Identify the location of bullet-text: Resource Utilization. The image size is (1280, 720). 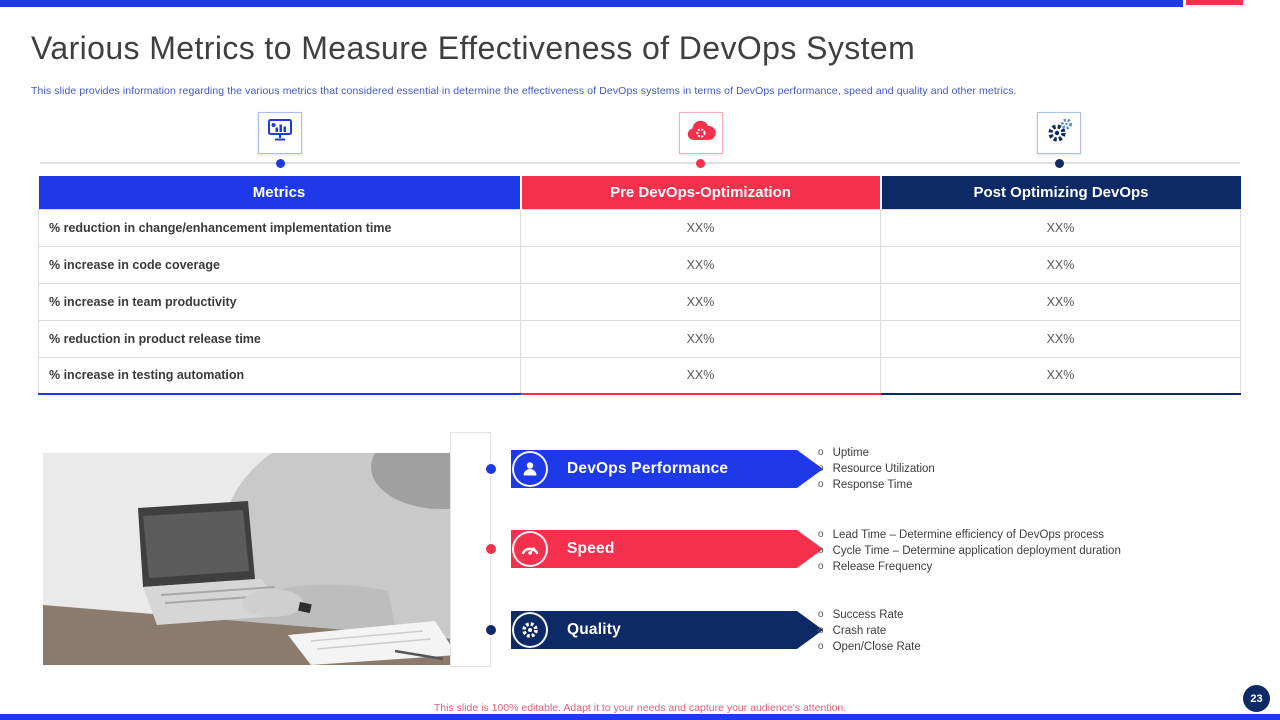
(883, 469).